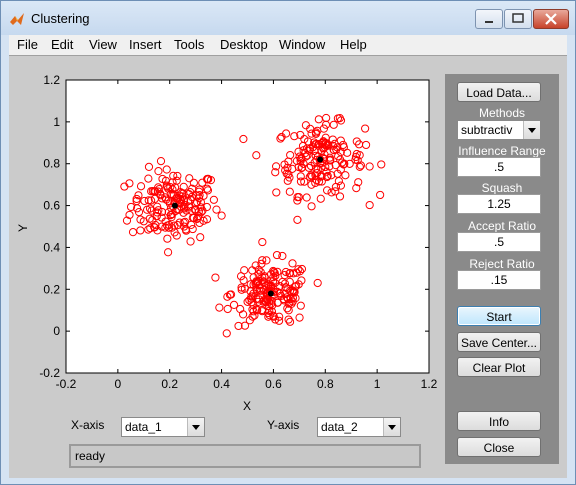  I want to click on y-tick-label: 0.8, so click(51, 164).